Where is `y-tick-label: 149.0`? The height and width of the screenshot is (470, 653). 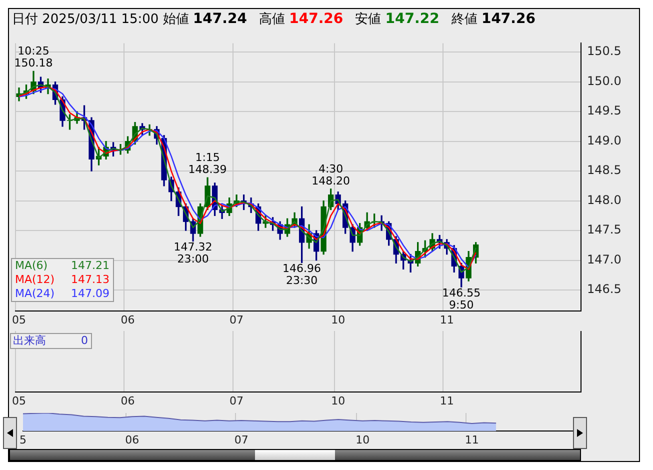 y-tick-label: 149.0 is located at coordinates (604, 140).